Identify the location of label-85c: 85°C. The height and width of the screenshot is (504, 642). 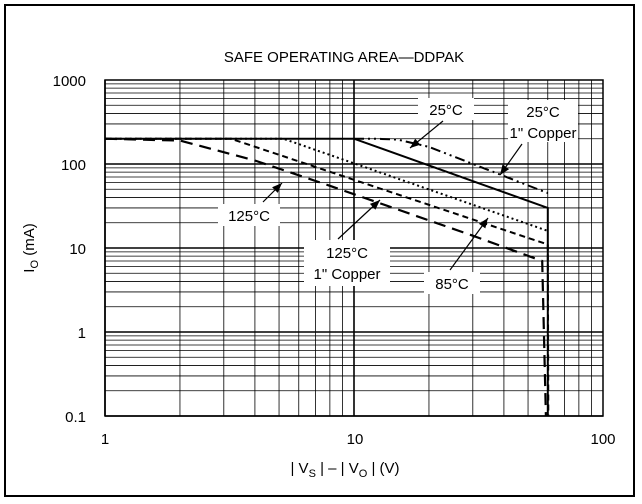
(452, 284).